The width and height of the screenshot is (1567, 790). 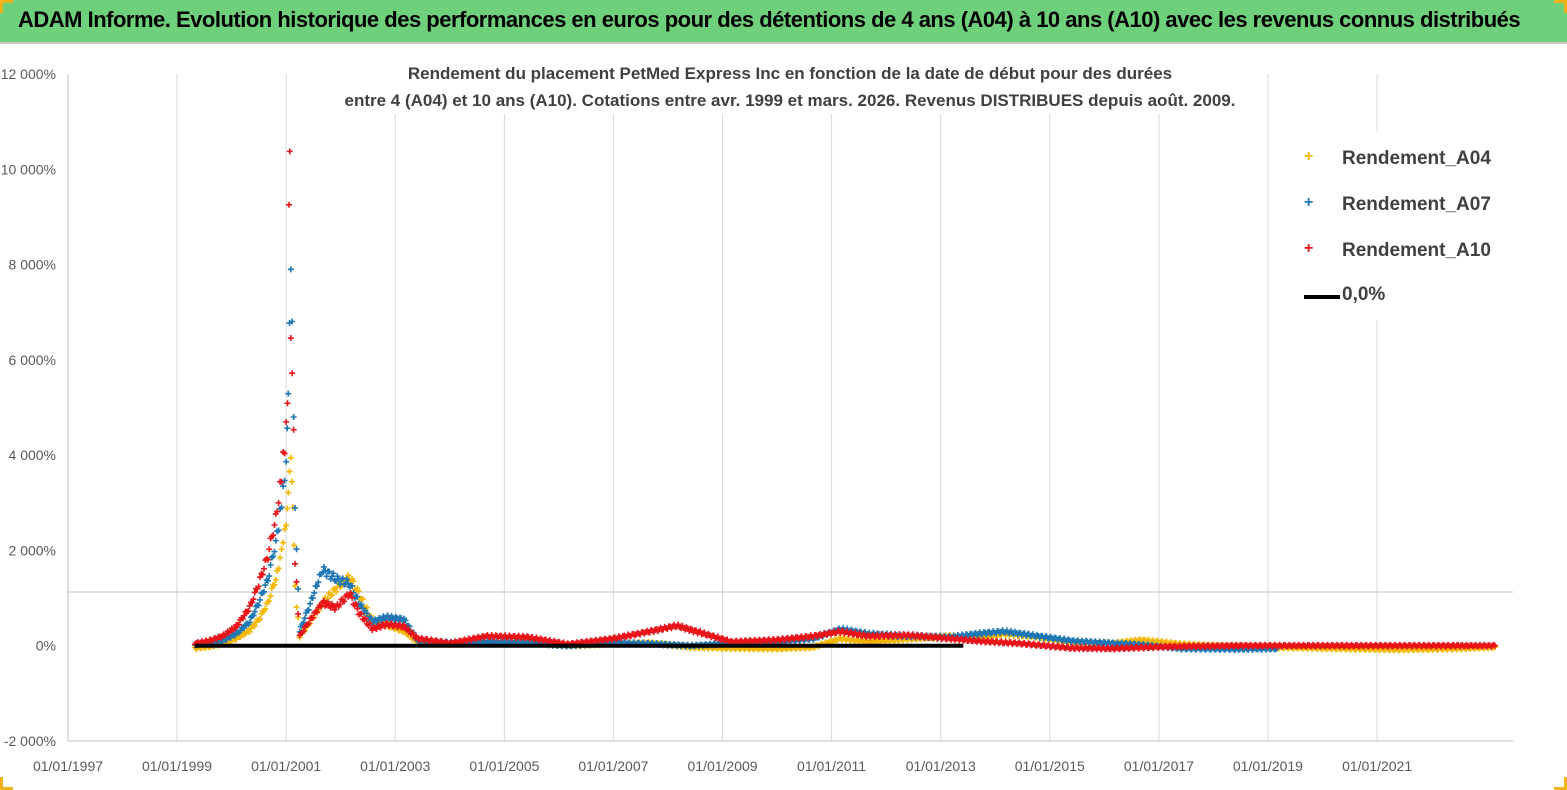 I want to click on y-tick-label: 8 000%, so click(x=32, y=265).